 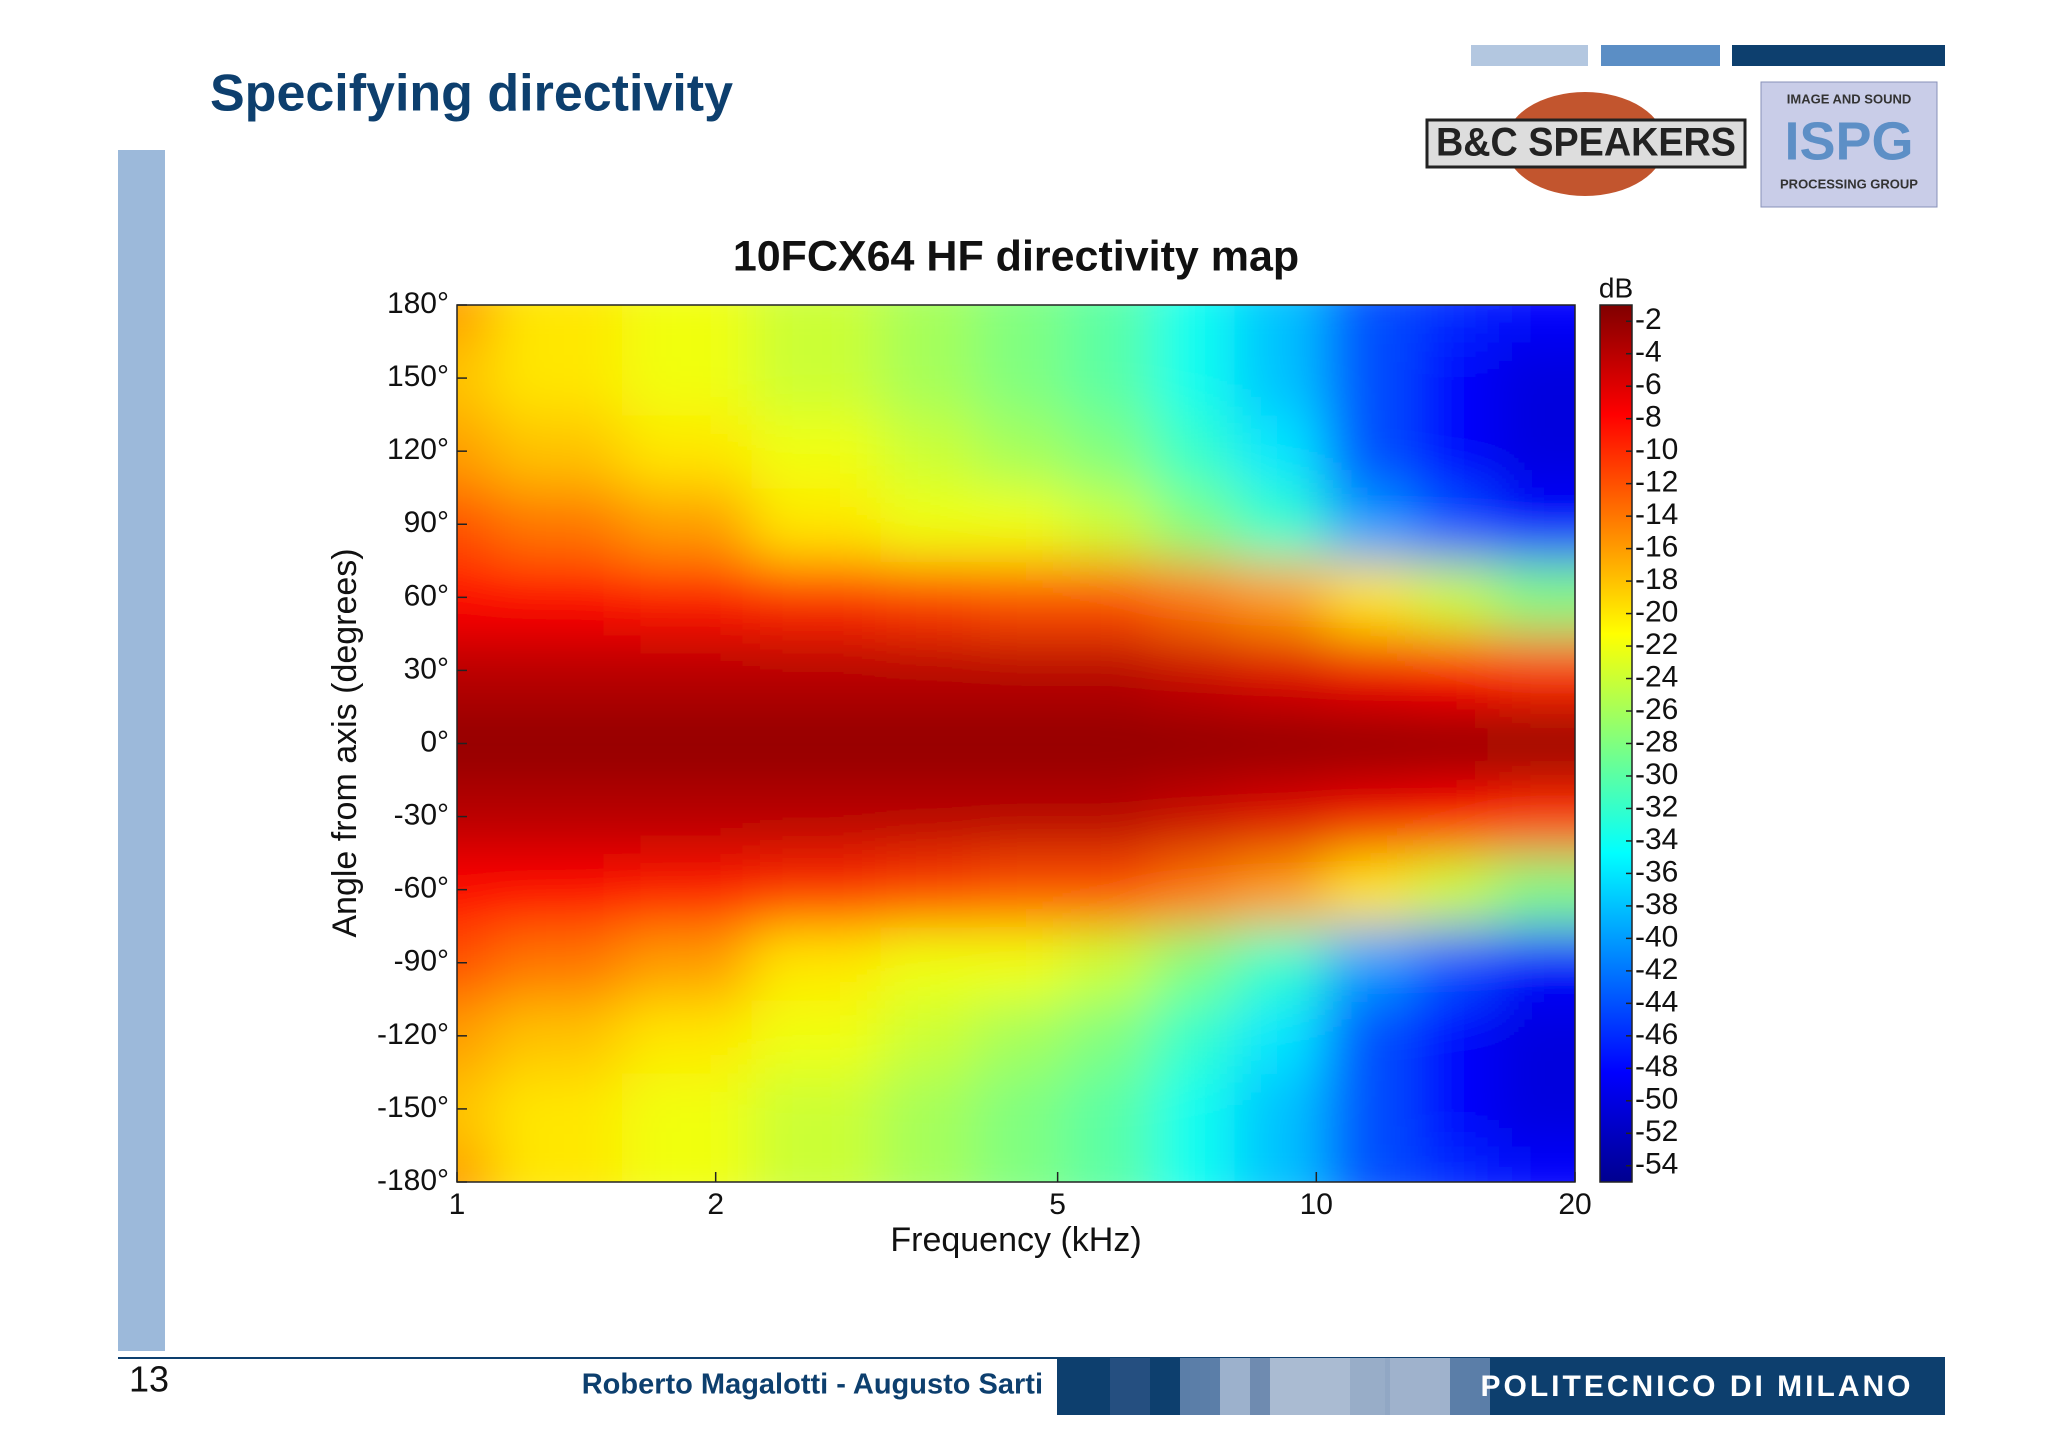 I want to click on colorbar-tick-label: -44, so click(x=1656, y=1001).